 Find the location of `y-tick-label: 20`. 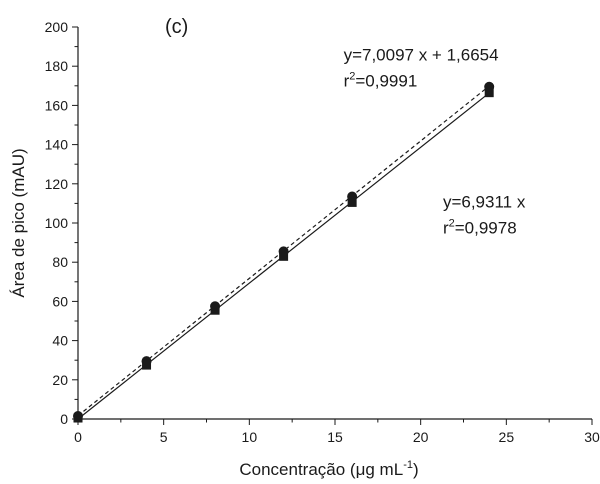

y-tick-label: 20 is located at coordinates (60, 380).